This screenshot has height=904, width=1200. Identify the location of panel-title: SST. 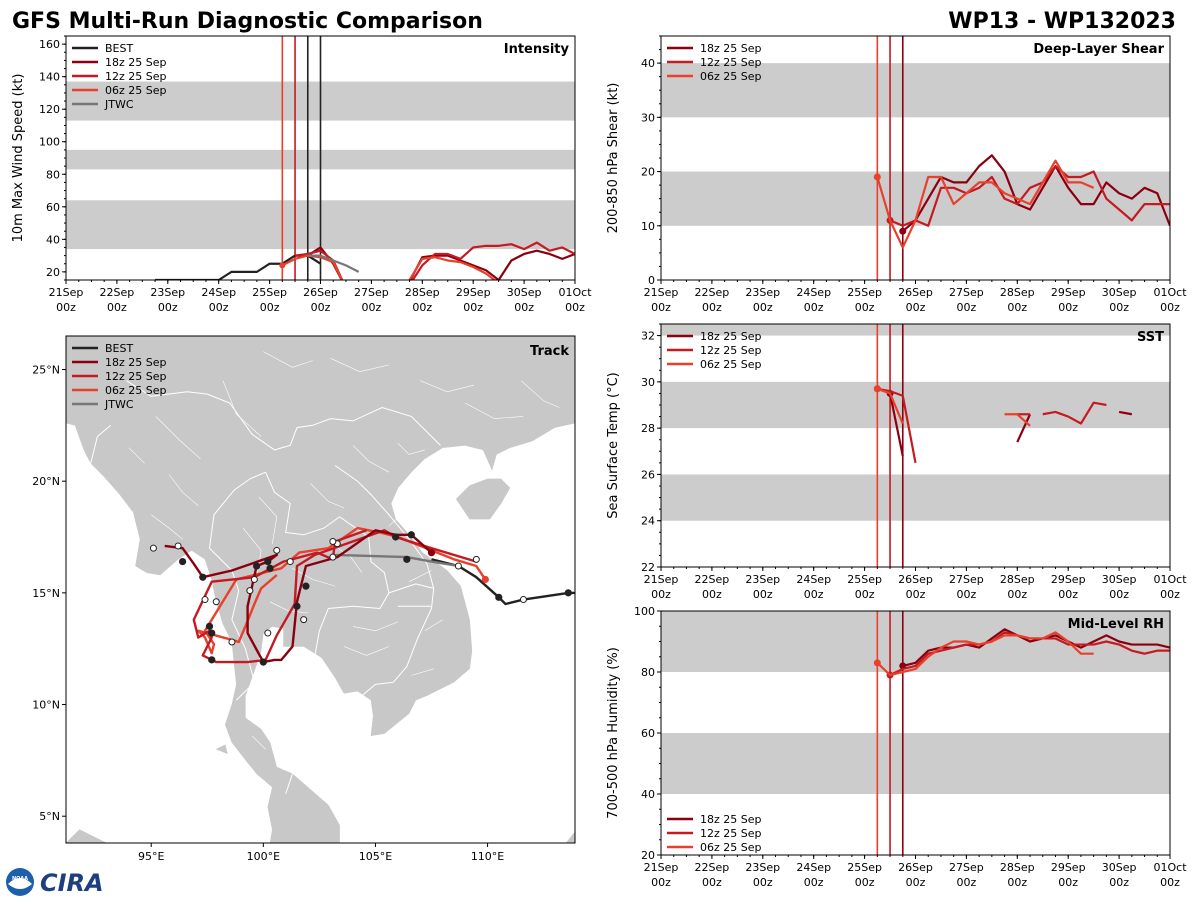
(1150, 337).